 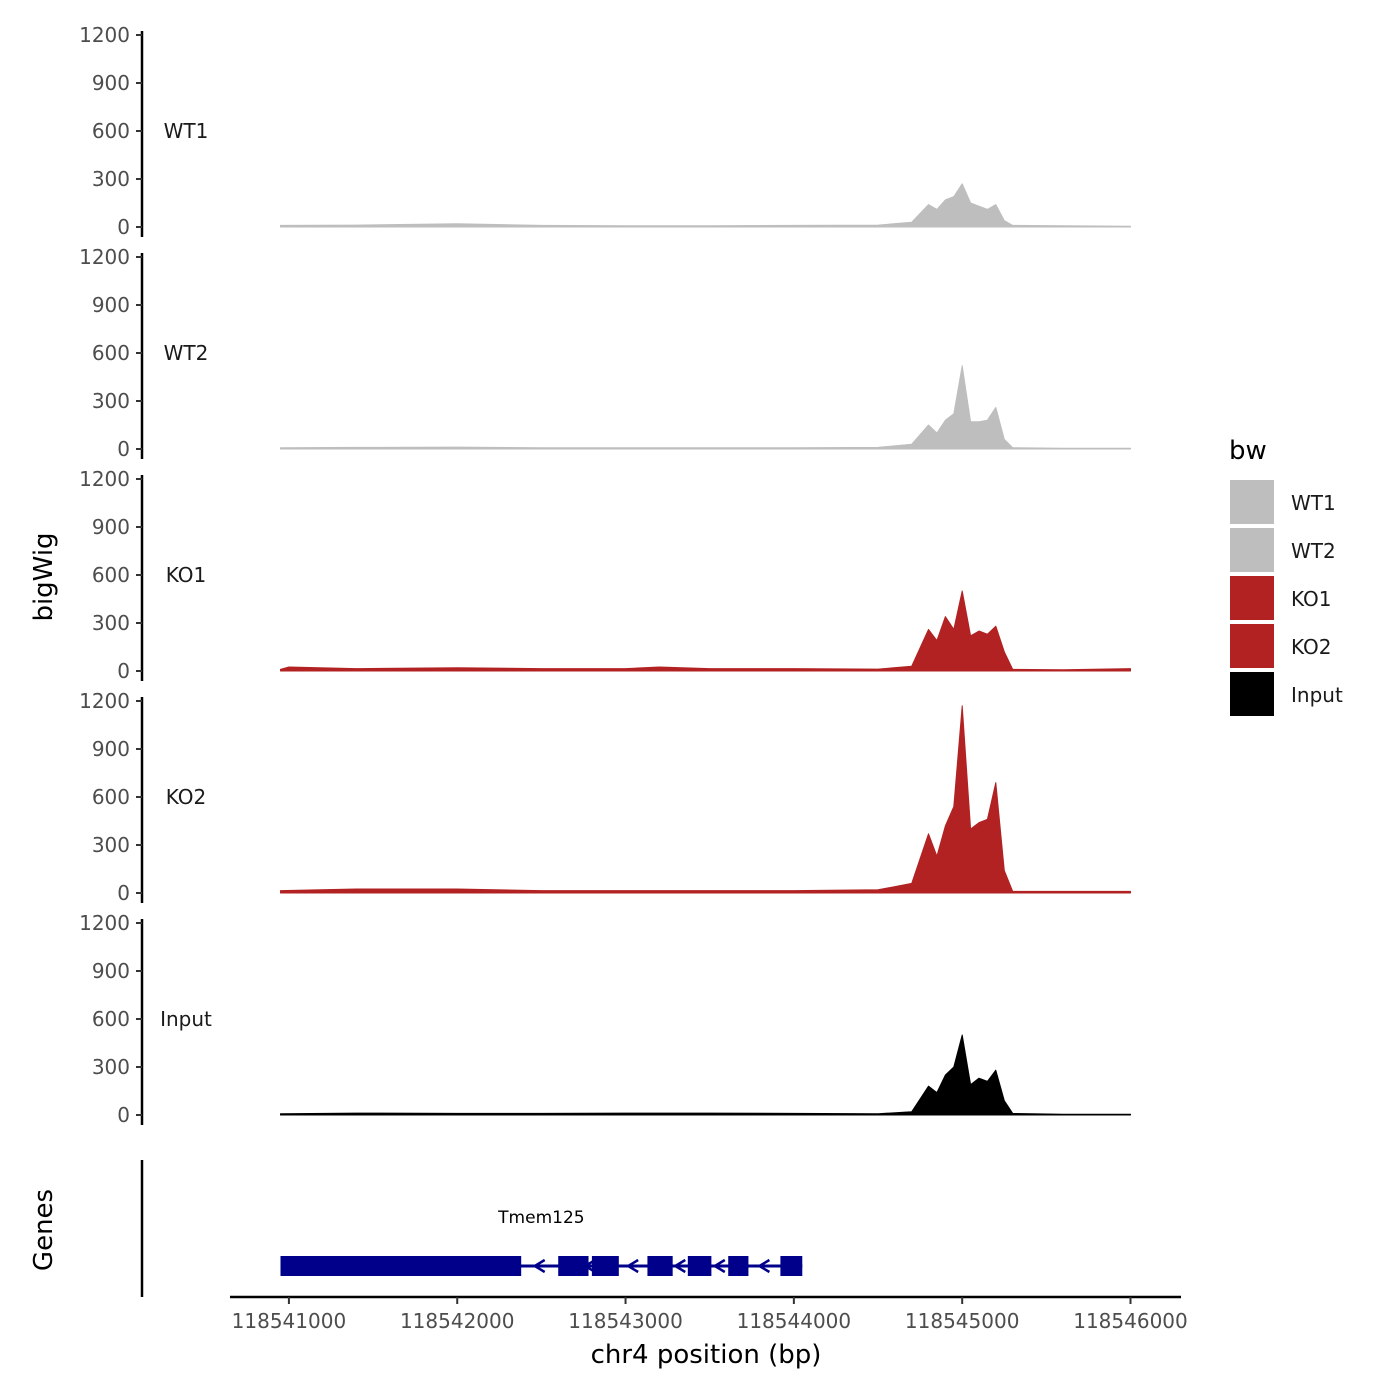 I want to click on track-label-ko2: KO2, so click(x=186, y=797).